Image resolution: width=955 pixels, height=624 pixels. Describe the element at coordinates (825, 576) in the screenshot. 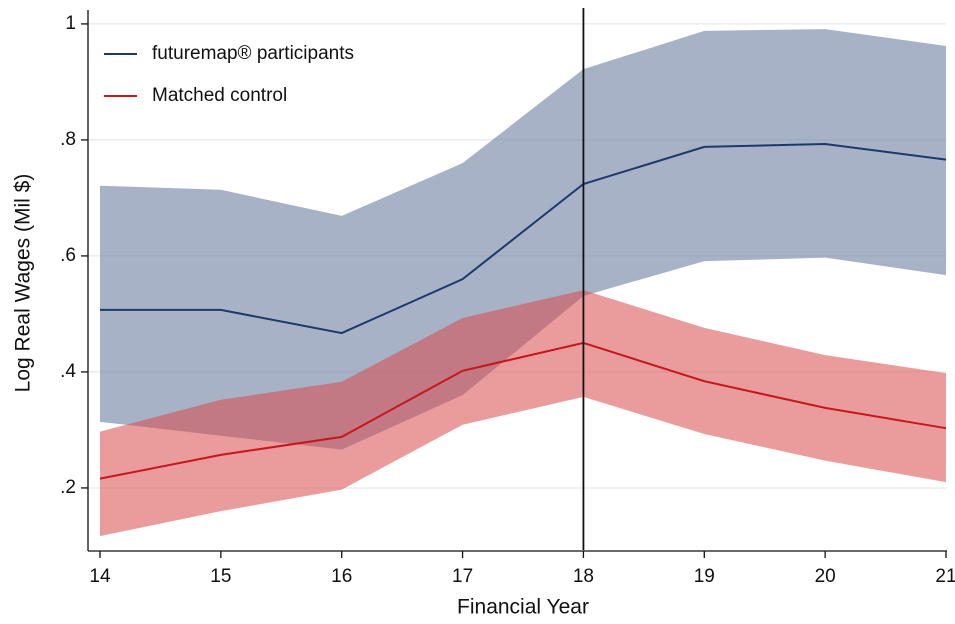

I see `x-tick-label: 20` at that location.